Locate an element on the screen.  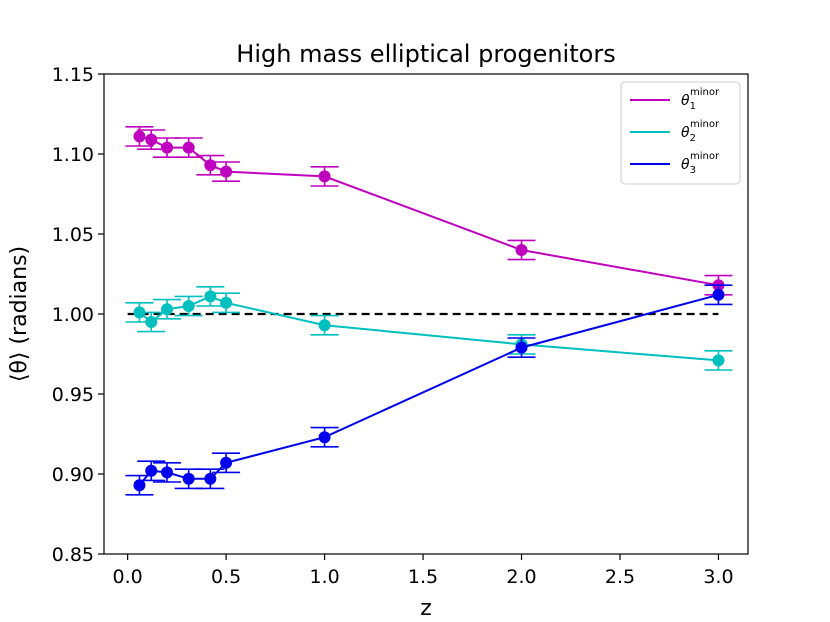
legend-label: θ1minor is located at coordinates (700, 99).